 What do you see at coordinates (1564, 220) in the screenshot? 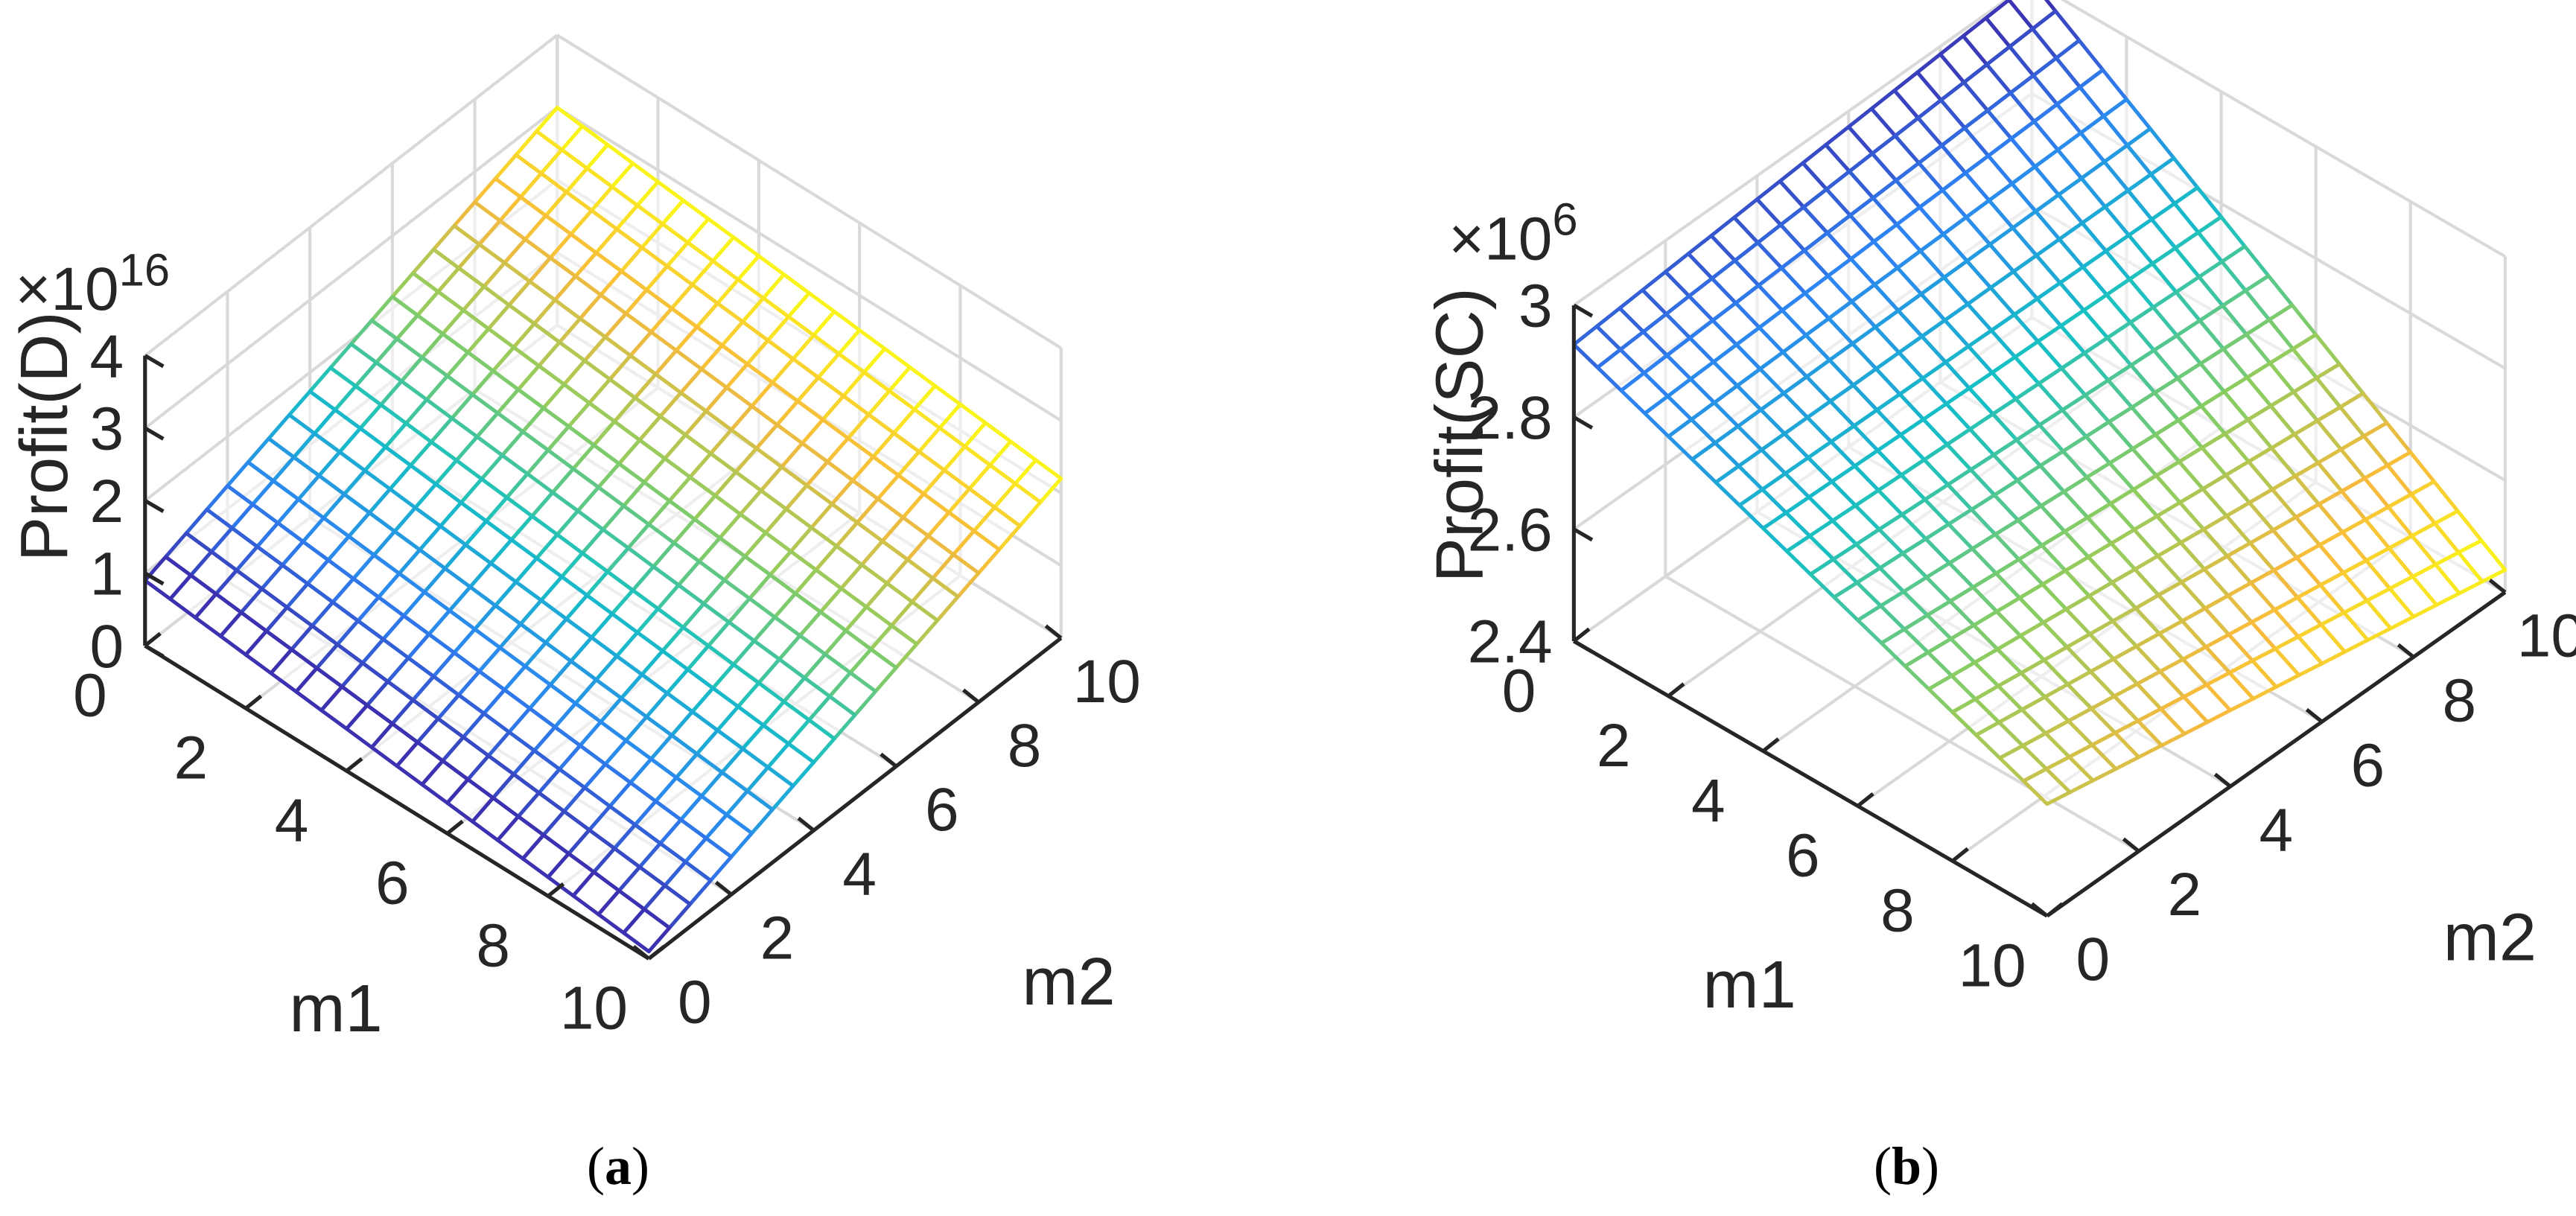
I see `z-multiplier-exponent: 6` at bounding box center [1564, 220].